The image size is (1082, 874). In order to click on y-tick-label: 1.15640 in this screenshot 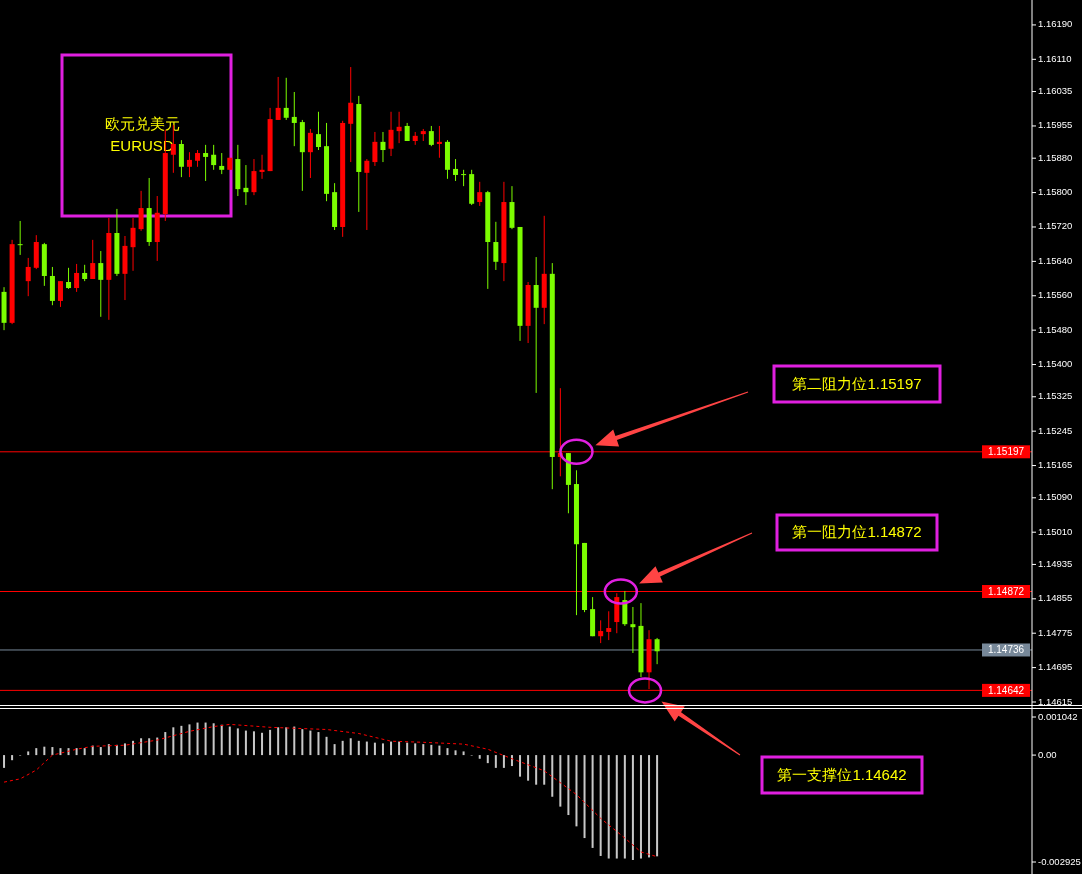, I will do `click(1055, 260)`.